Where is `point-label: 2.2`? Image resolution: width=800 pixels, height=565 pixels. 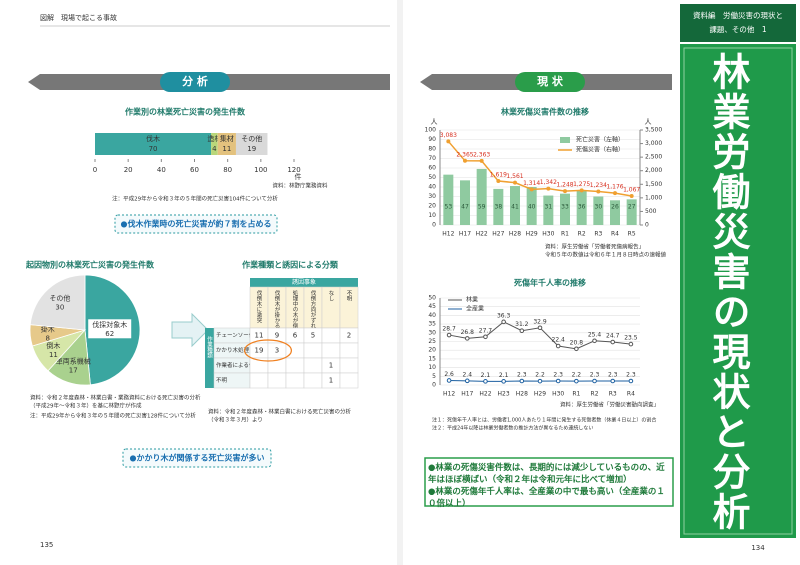
point-label: 2.2 is located at coordinates (577, 375).